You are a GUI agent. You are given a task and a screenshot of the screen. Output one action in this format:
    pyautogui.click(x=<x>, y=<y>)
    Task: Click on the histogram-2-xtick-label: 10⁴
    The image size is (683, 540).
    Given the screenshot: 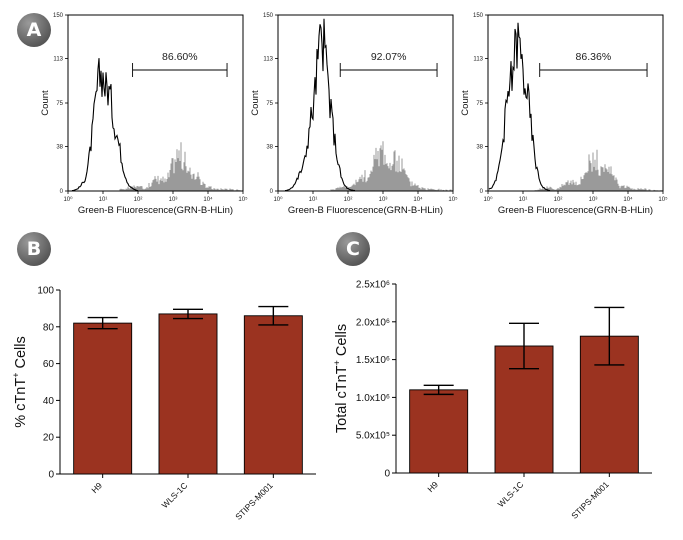 What is the action you would take?
    pyautogui.click(x=418, y=199)
    